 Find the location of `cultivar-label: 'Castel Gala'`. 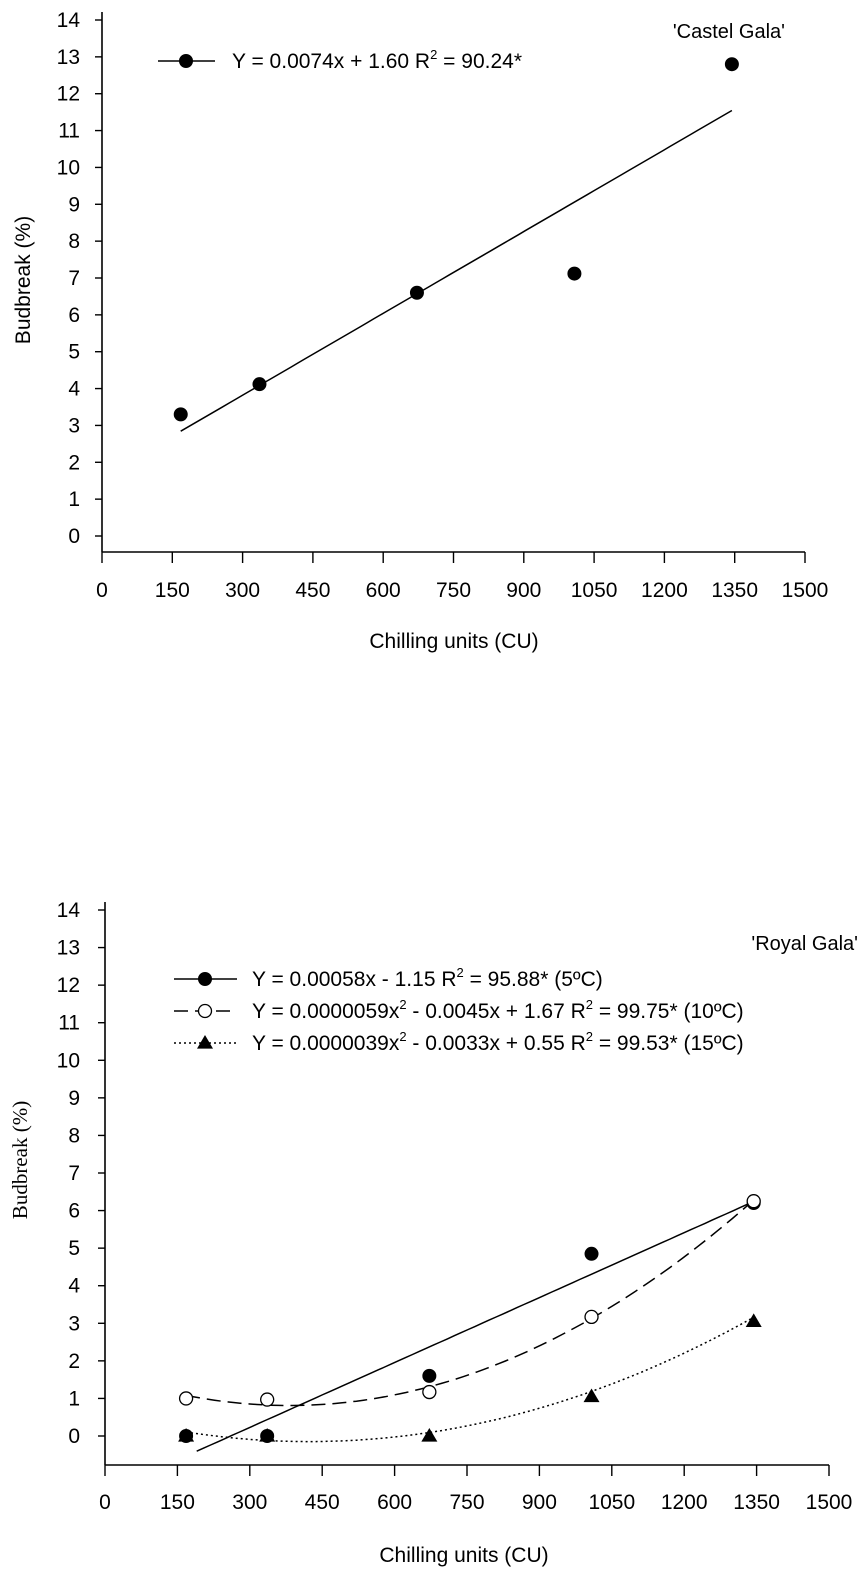

cultivar-label: 'Castel Gala' is located at coordinates (729, 32).